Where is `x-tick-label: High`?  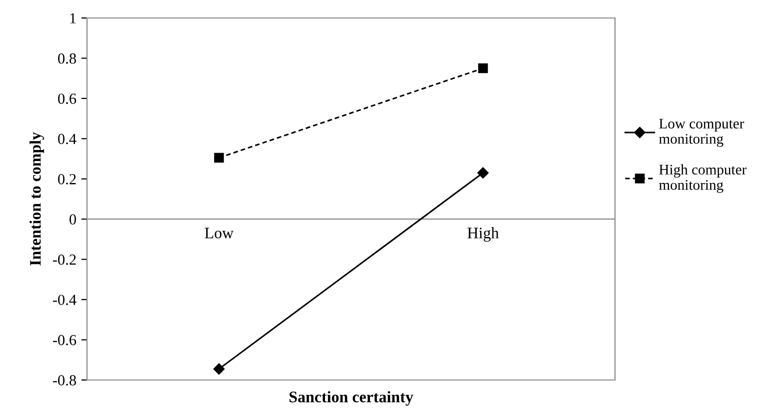 x-tick-label: High is located at coordinates (483, 234).